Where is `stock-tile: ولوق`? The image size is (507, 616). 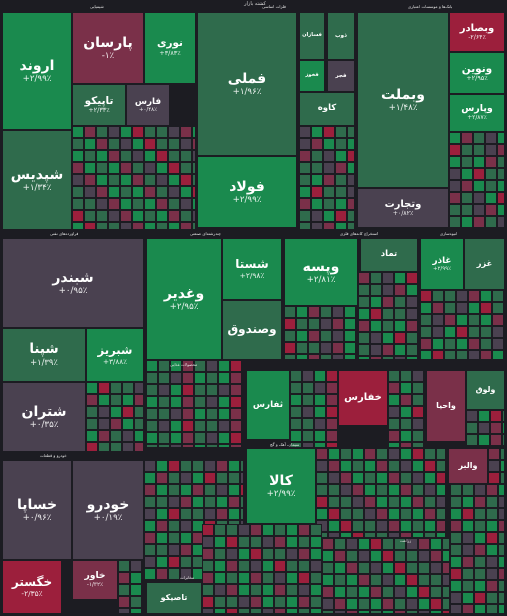
stock-tile: ولوق is located at coordinates (485, 390).